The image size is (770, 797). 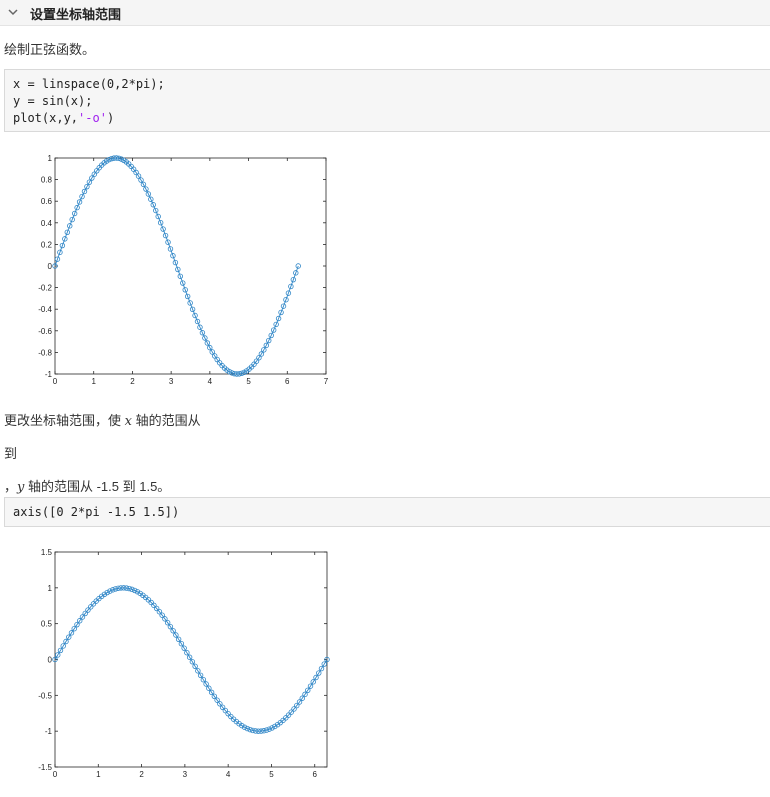 What do you see at coordinates (102, 419) in the screenshot?
I see `axis-description-text: 更改坐标轴范围，使 x 轴的范围从` at bounding box center [102, 419].